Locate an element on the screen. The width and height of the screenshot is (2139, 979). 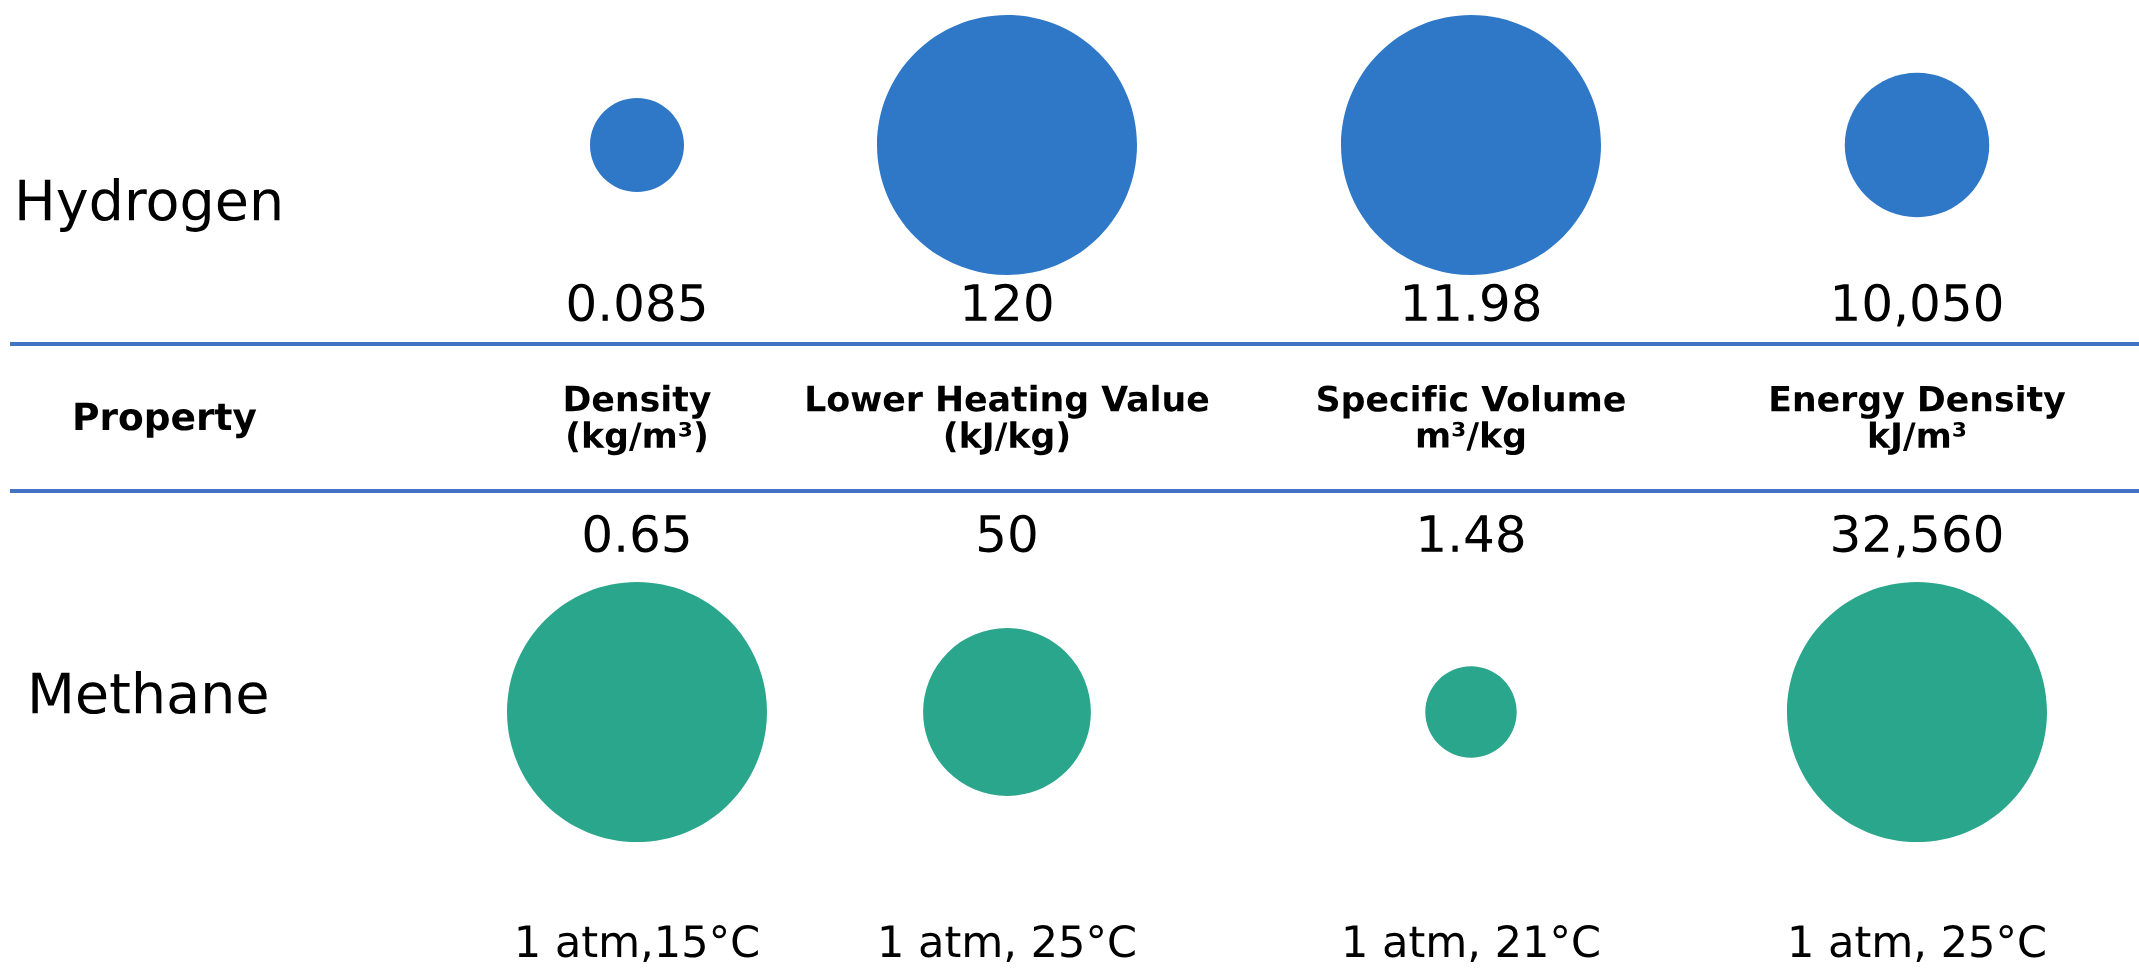
category-label: Specific Volume m³/kg is located at coordinates (1471, 420).